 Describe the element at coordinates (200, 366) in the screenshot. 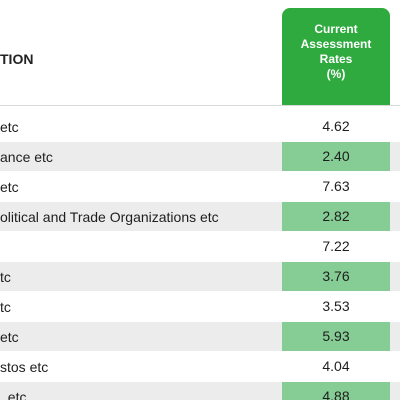

I see `table-row: stos etc 4.04` at that location.